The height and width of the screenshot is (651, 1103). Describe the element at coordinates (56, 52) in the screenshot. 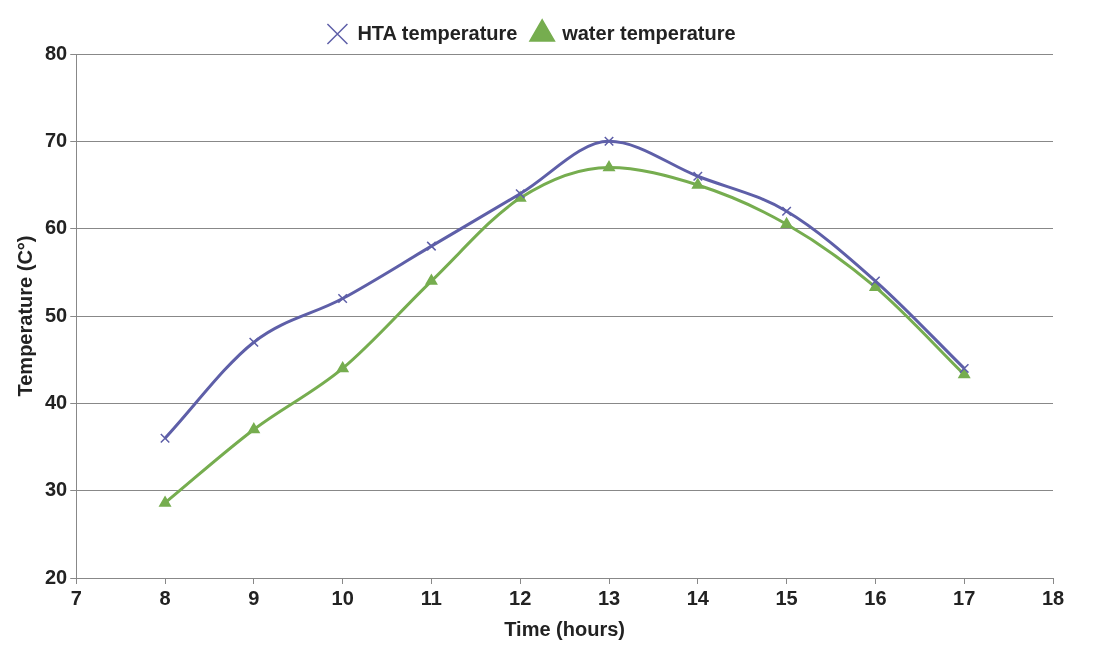

I see `y-tick-label: 80` at that location.